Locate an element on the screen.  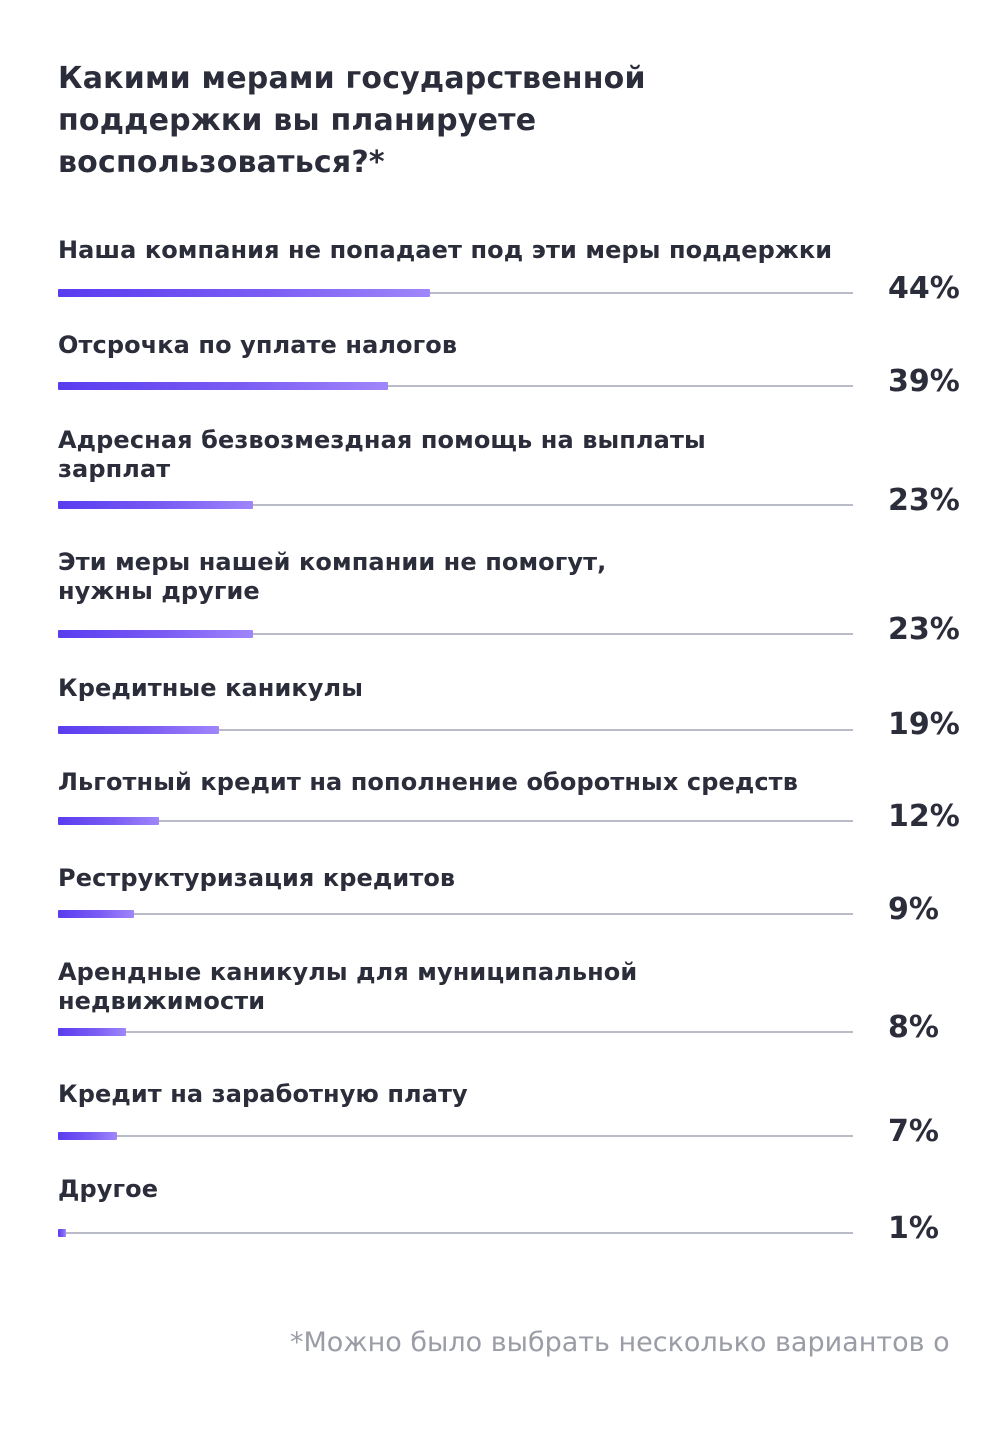
chart-title-line: поддержки вы планируете is located at coordinates (297, 120).